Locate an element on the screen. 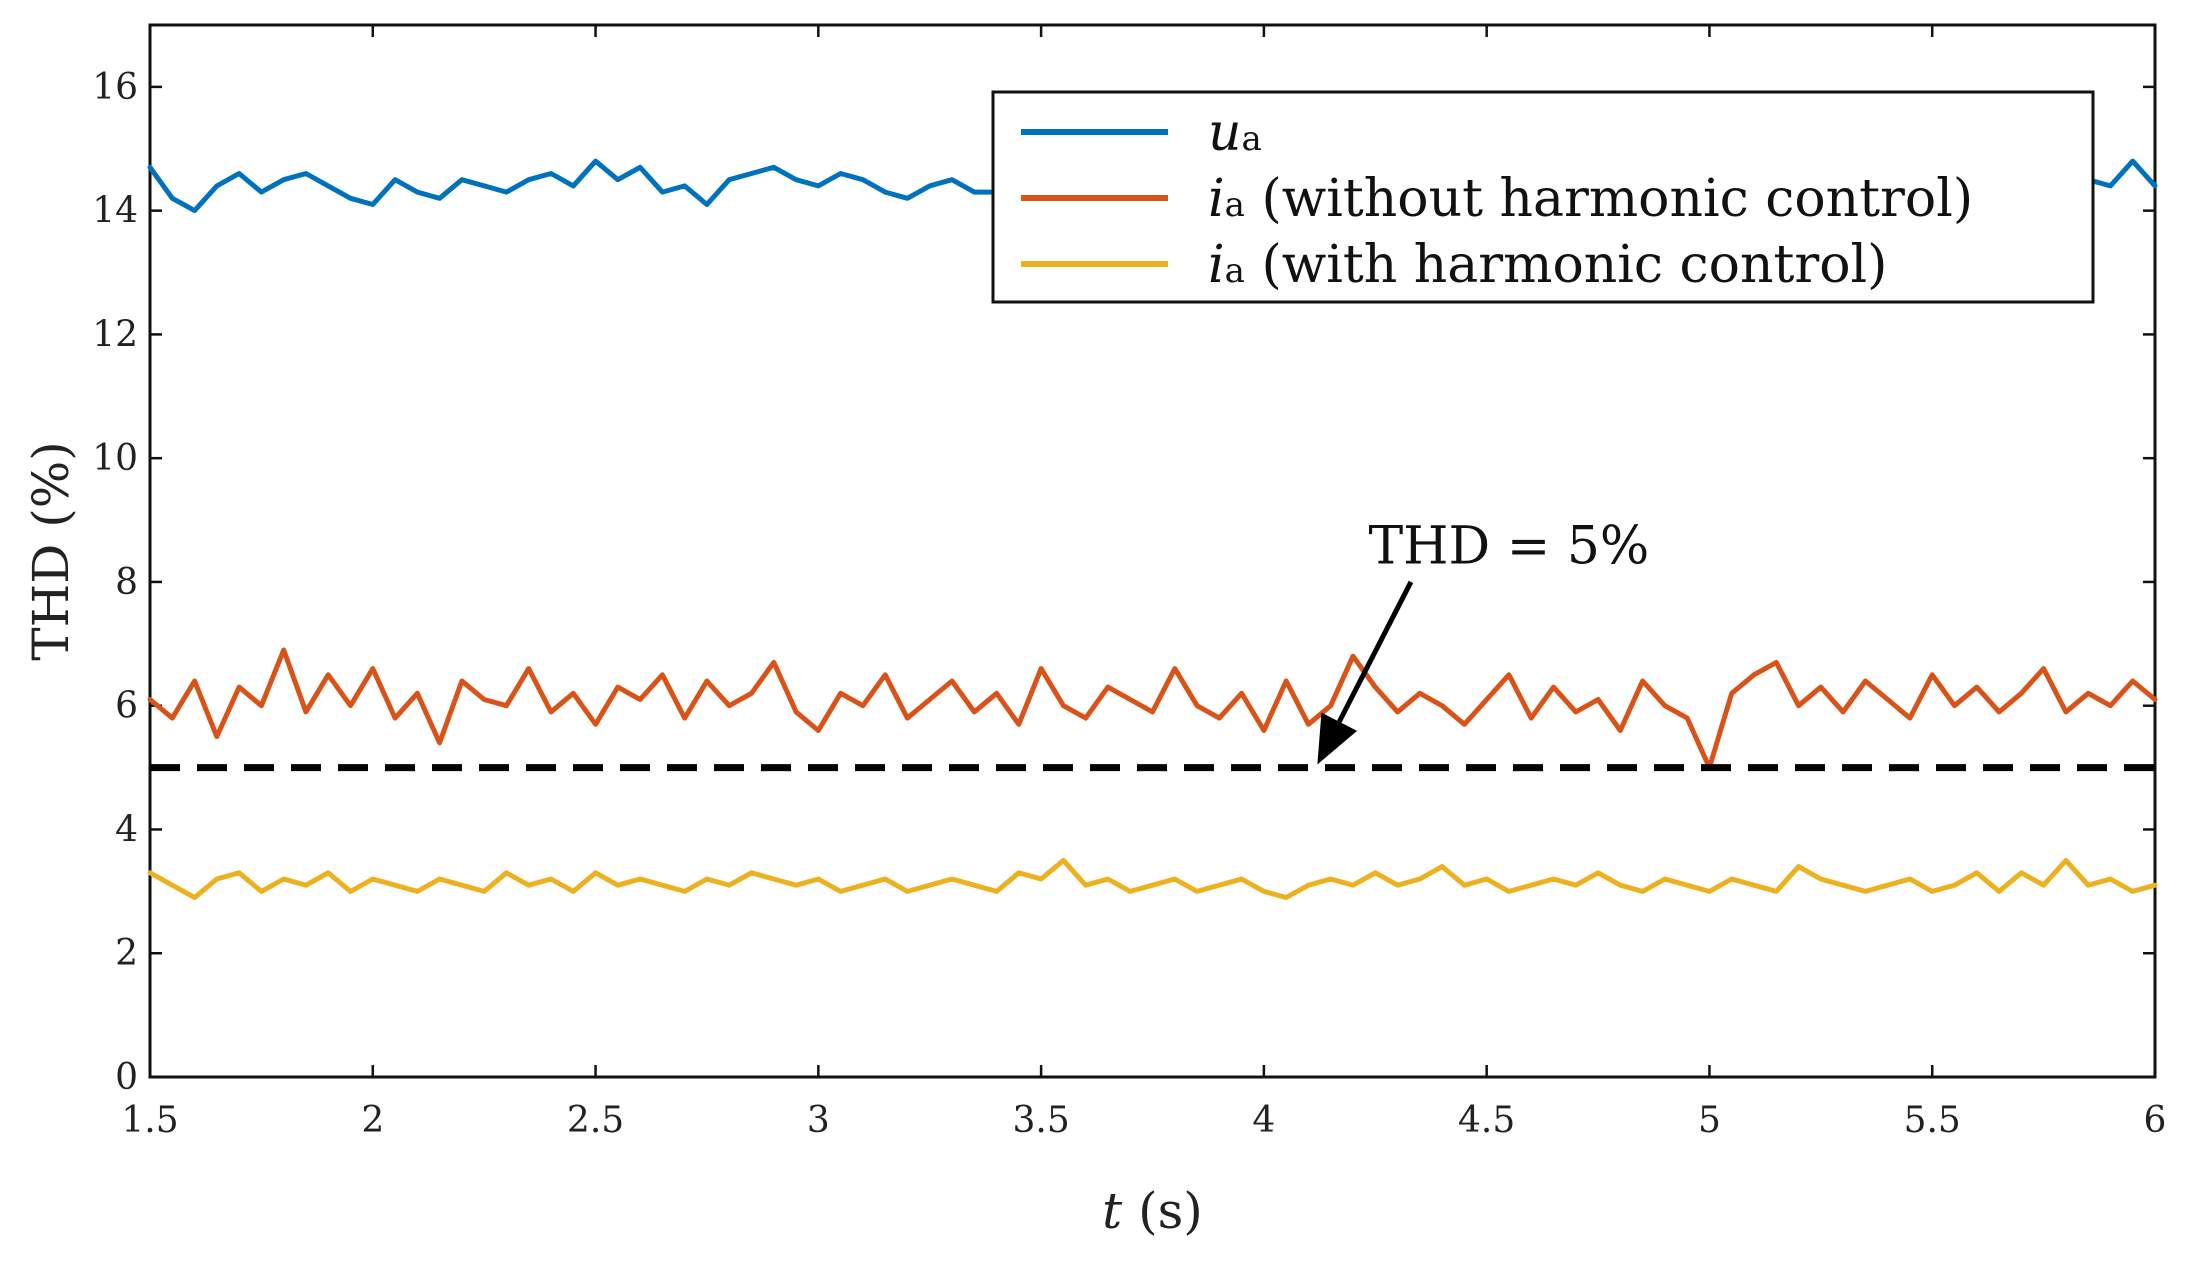 This screenshot has width=2200, height=1262. x-tick-label: 6 is located at coordinates (2155, 1120).